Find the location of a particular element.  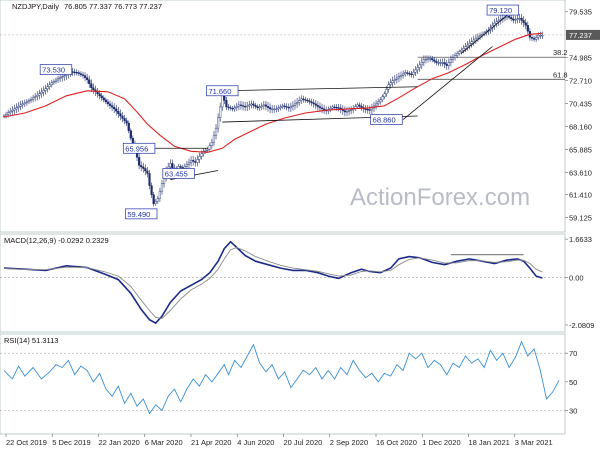

price-annotation-label: 63.455 is located at coordinates (176, 174).